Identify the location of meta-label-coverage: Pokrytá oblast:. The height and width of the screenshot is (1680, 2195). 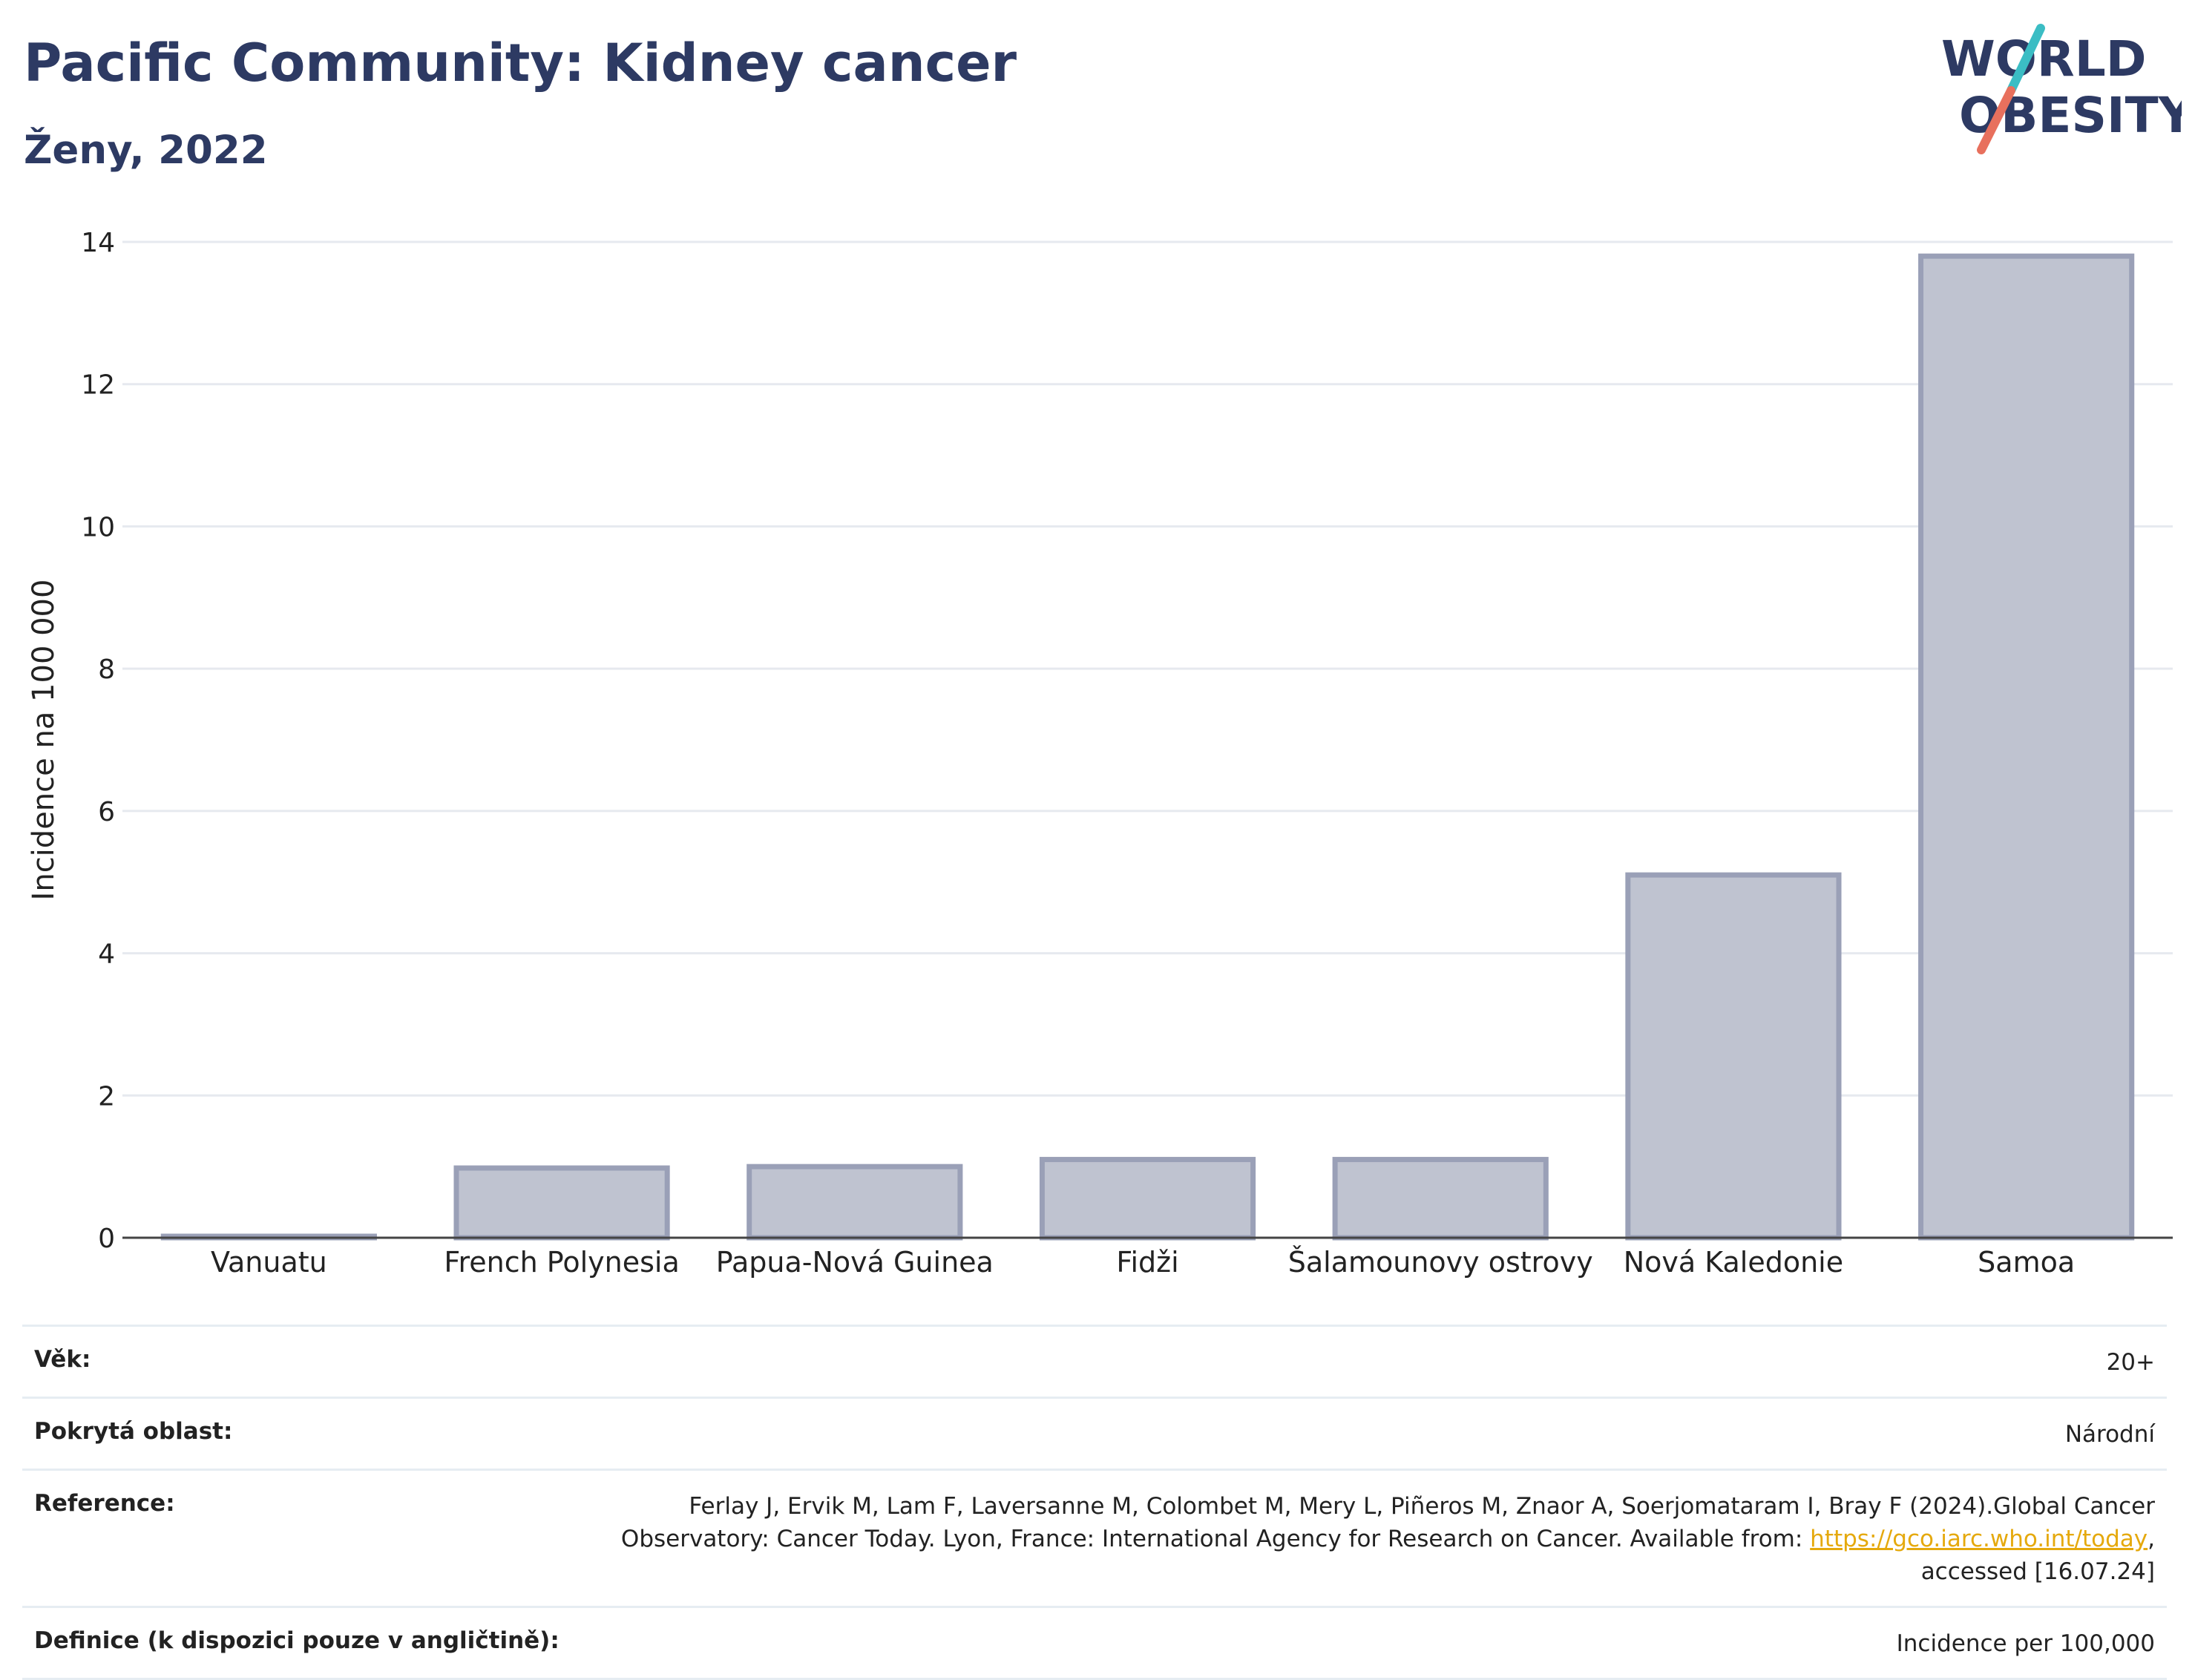
(134, 1432).